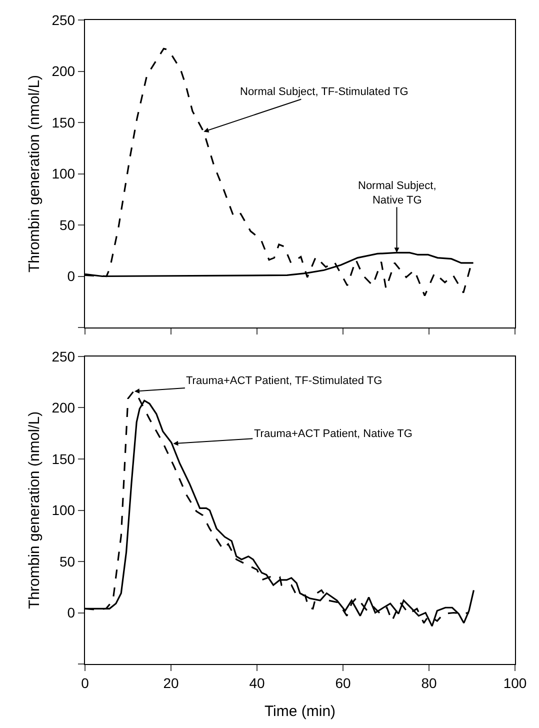  Describe the element at coordinates (171, 682) in the screenshot. I see `x-tick-label: 20` at that location.